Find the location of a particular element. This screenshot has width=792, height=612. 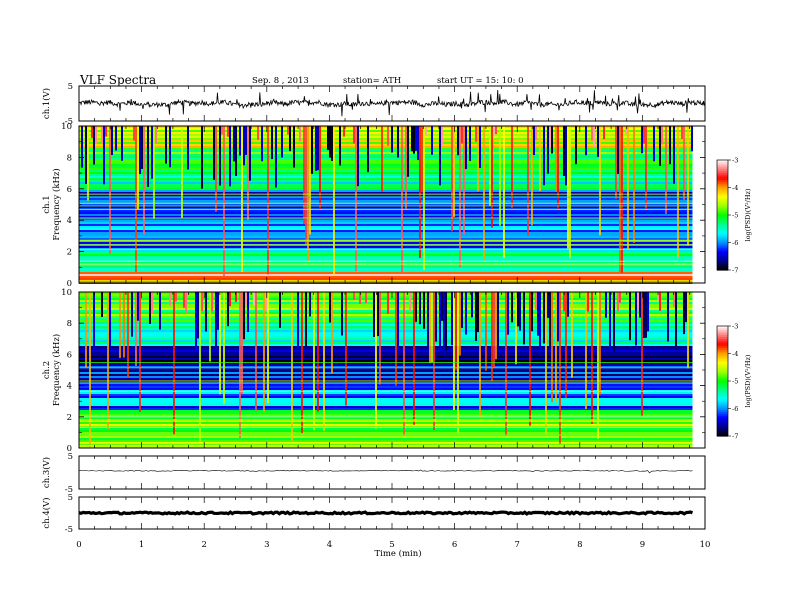

ch1_spectrogram-ytick-label: 10 is located at coordinates (66, 127).